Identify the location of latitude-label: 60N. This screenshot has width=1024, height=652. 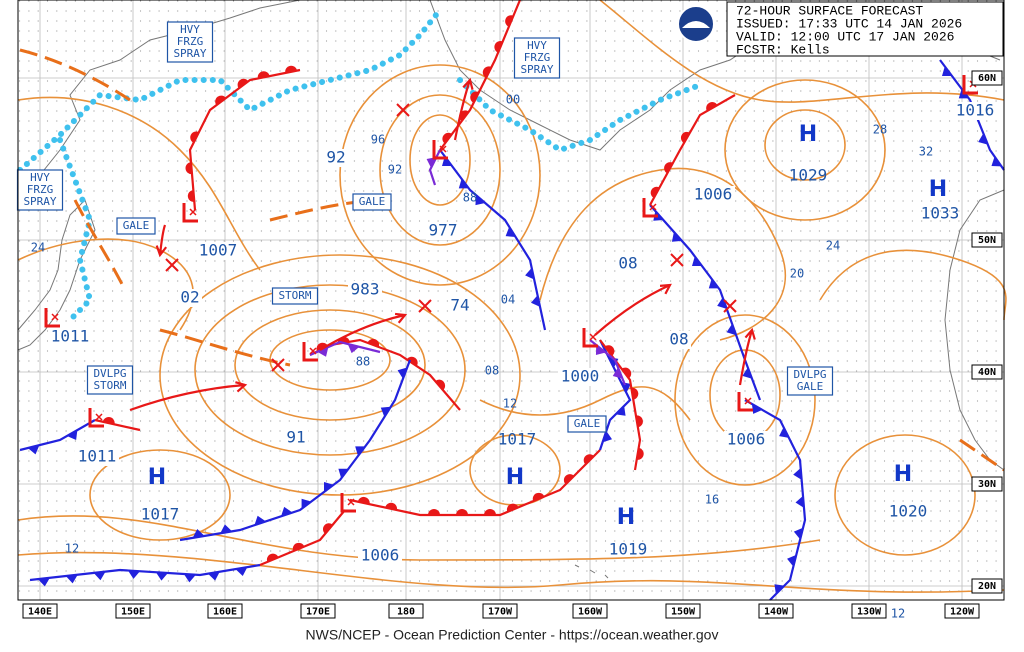
(987, 78).